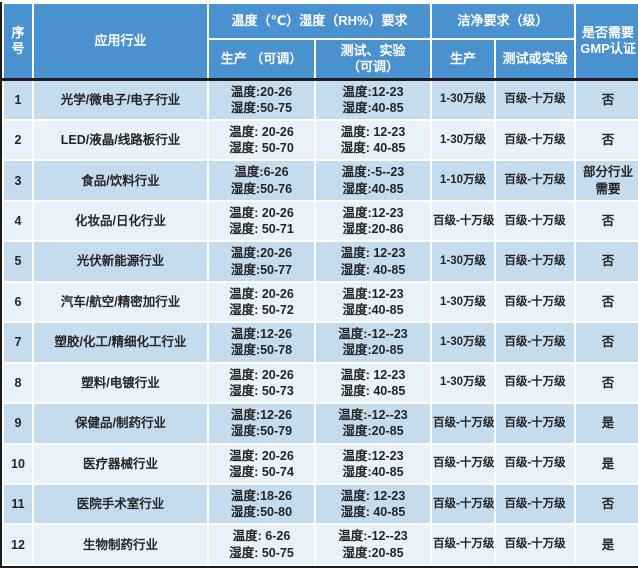 This screenshot has width=638, height=568. I want to click on production-temp-humidity-cell: 温度:12-26 湿度:50-79, so click(261, 423).